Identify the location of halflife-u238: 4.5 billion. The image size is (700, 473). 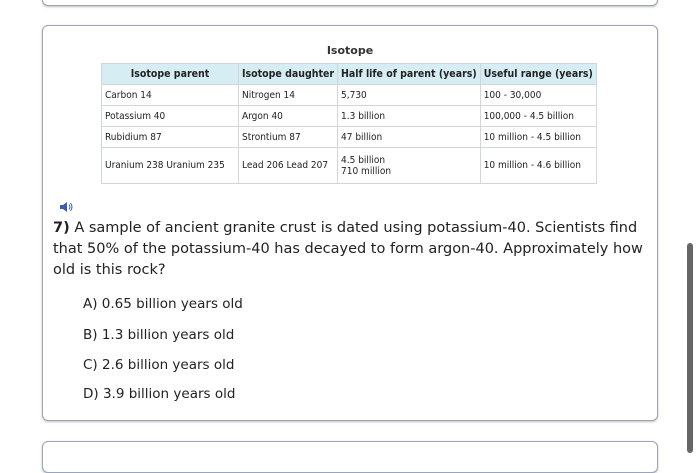
(363, 160).